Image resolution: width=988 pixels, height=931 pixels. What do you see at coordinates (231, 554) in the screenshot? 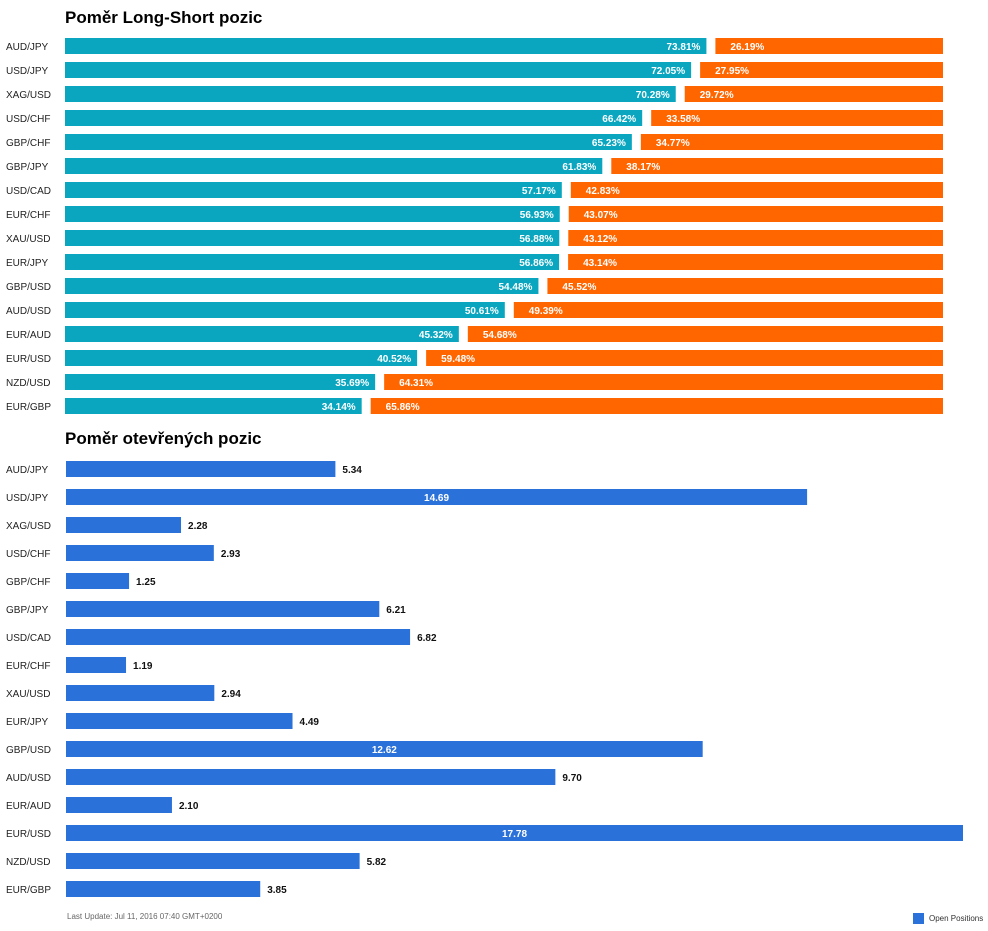
I see `value-label: 2.93` at bounding box center [231, 554].